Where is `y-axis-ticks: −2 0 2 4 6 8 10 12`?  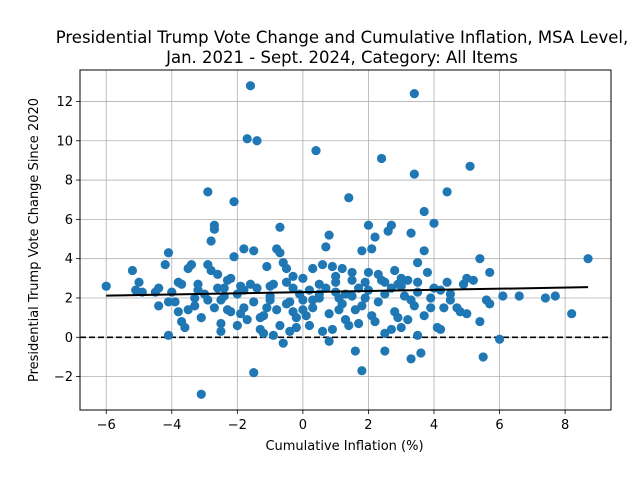 y-axis-ticks: −2 0 2 4 6 8 10 12 is located at coordinates (67, 240).